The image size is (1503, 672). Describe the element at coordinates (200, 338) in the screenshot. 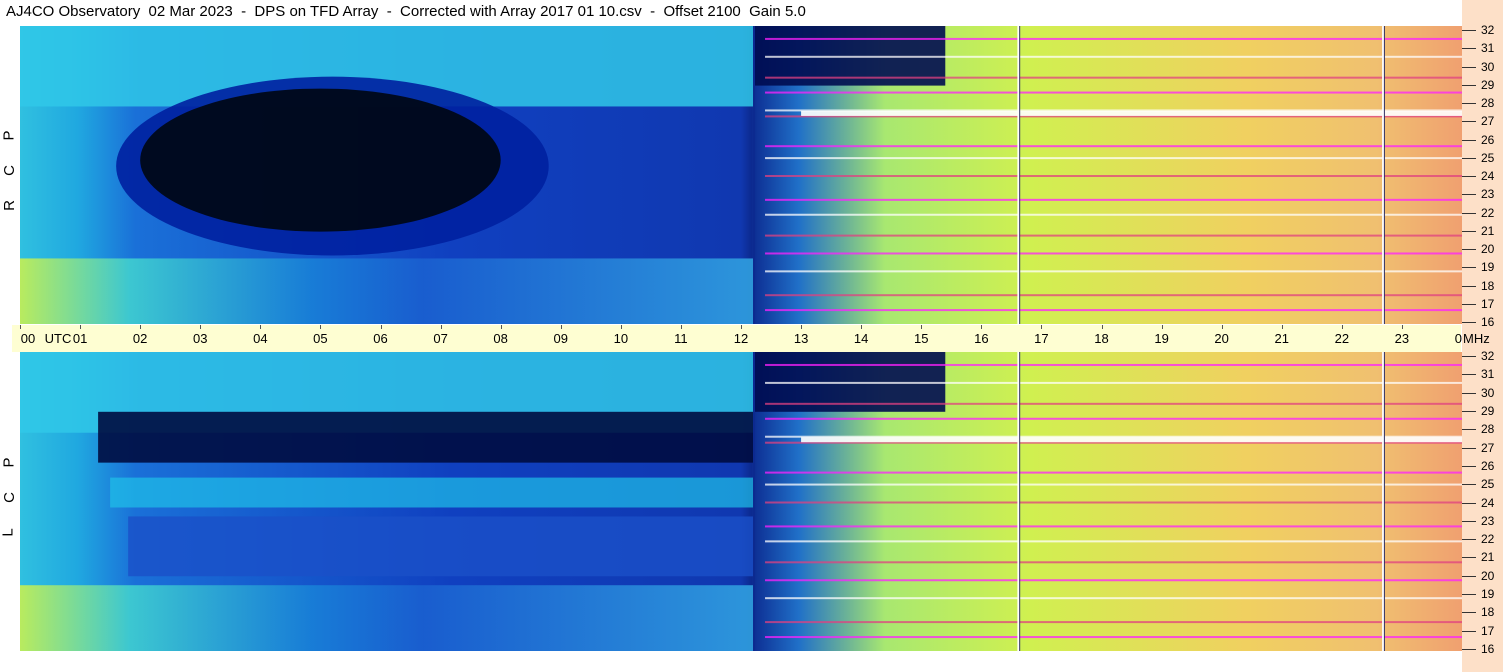

I see `time-tick-label: 03` at that location.